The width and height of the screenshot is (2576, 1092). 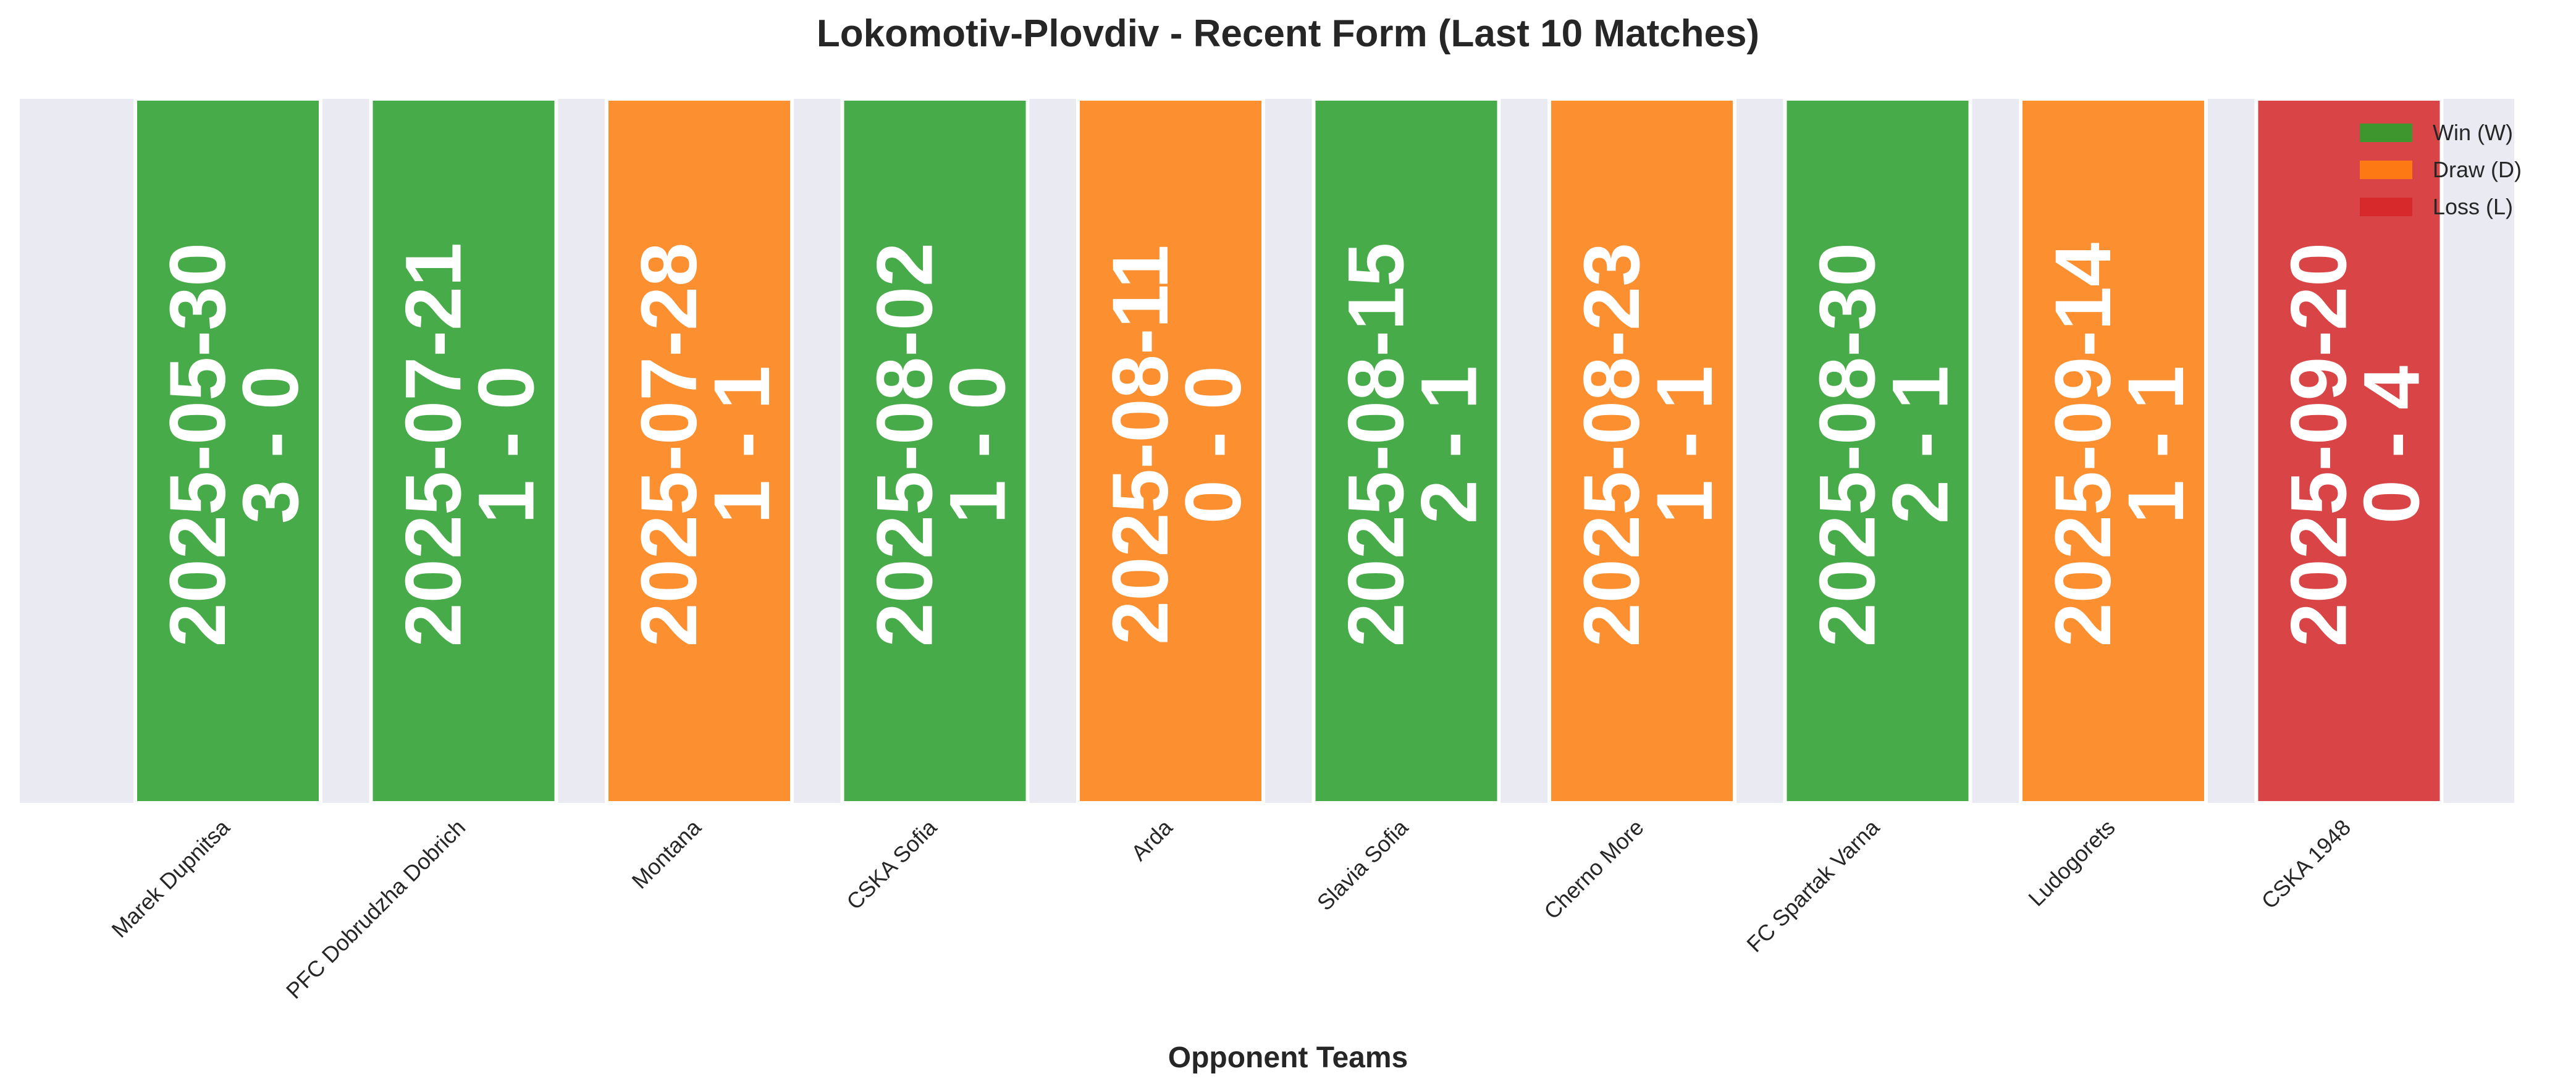 I want to click on legend-label: Win (W), so click(x=2473, y=132).